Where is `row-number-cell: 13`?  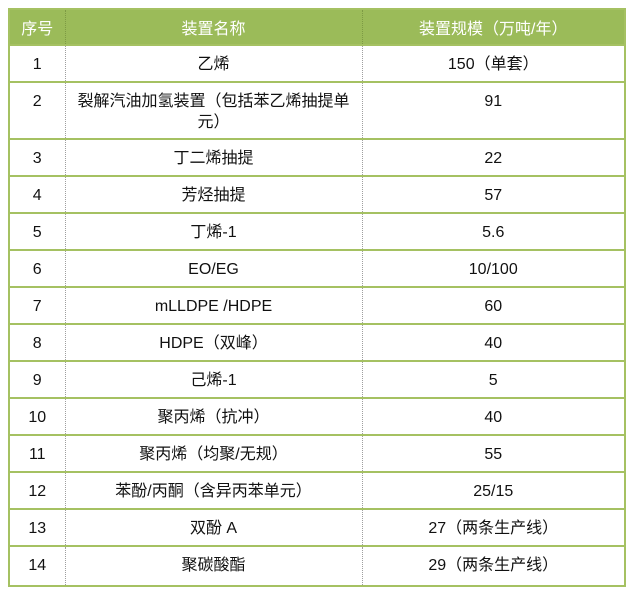 row-number-cell: 13 is located at coordinates (37, 527).